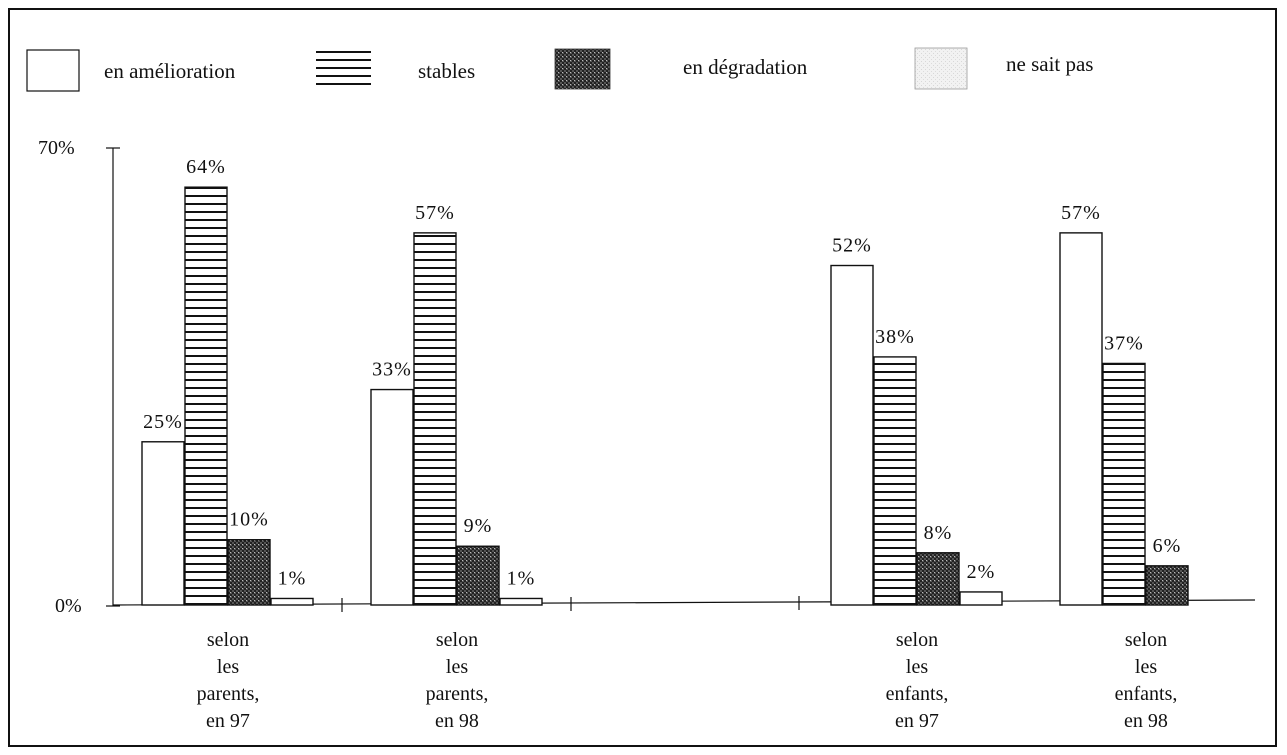 Image resolution: width=1287 pixels, height=755 pixels. Describe the element at coordinates (1049, 64) in the screenshot. I see `legend-label-ne-sait-pas: ne sait pas` at that location.